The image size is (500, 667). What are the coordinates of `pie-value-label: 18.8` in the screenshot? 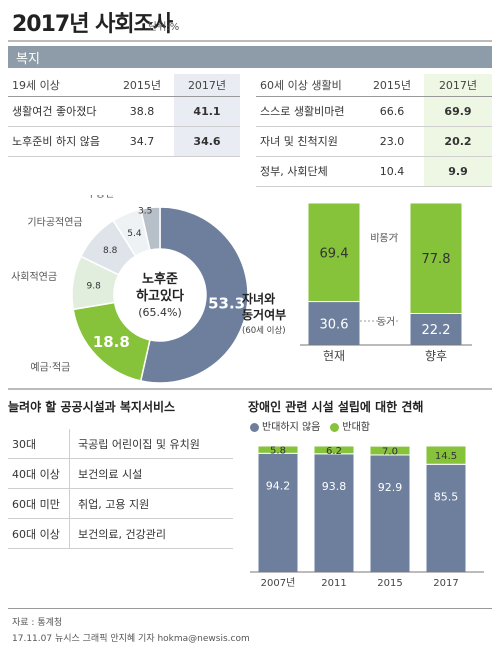 It's located at (111, 342).